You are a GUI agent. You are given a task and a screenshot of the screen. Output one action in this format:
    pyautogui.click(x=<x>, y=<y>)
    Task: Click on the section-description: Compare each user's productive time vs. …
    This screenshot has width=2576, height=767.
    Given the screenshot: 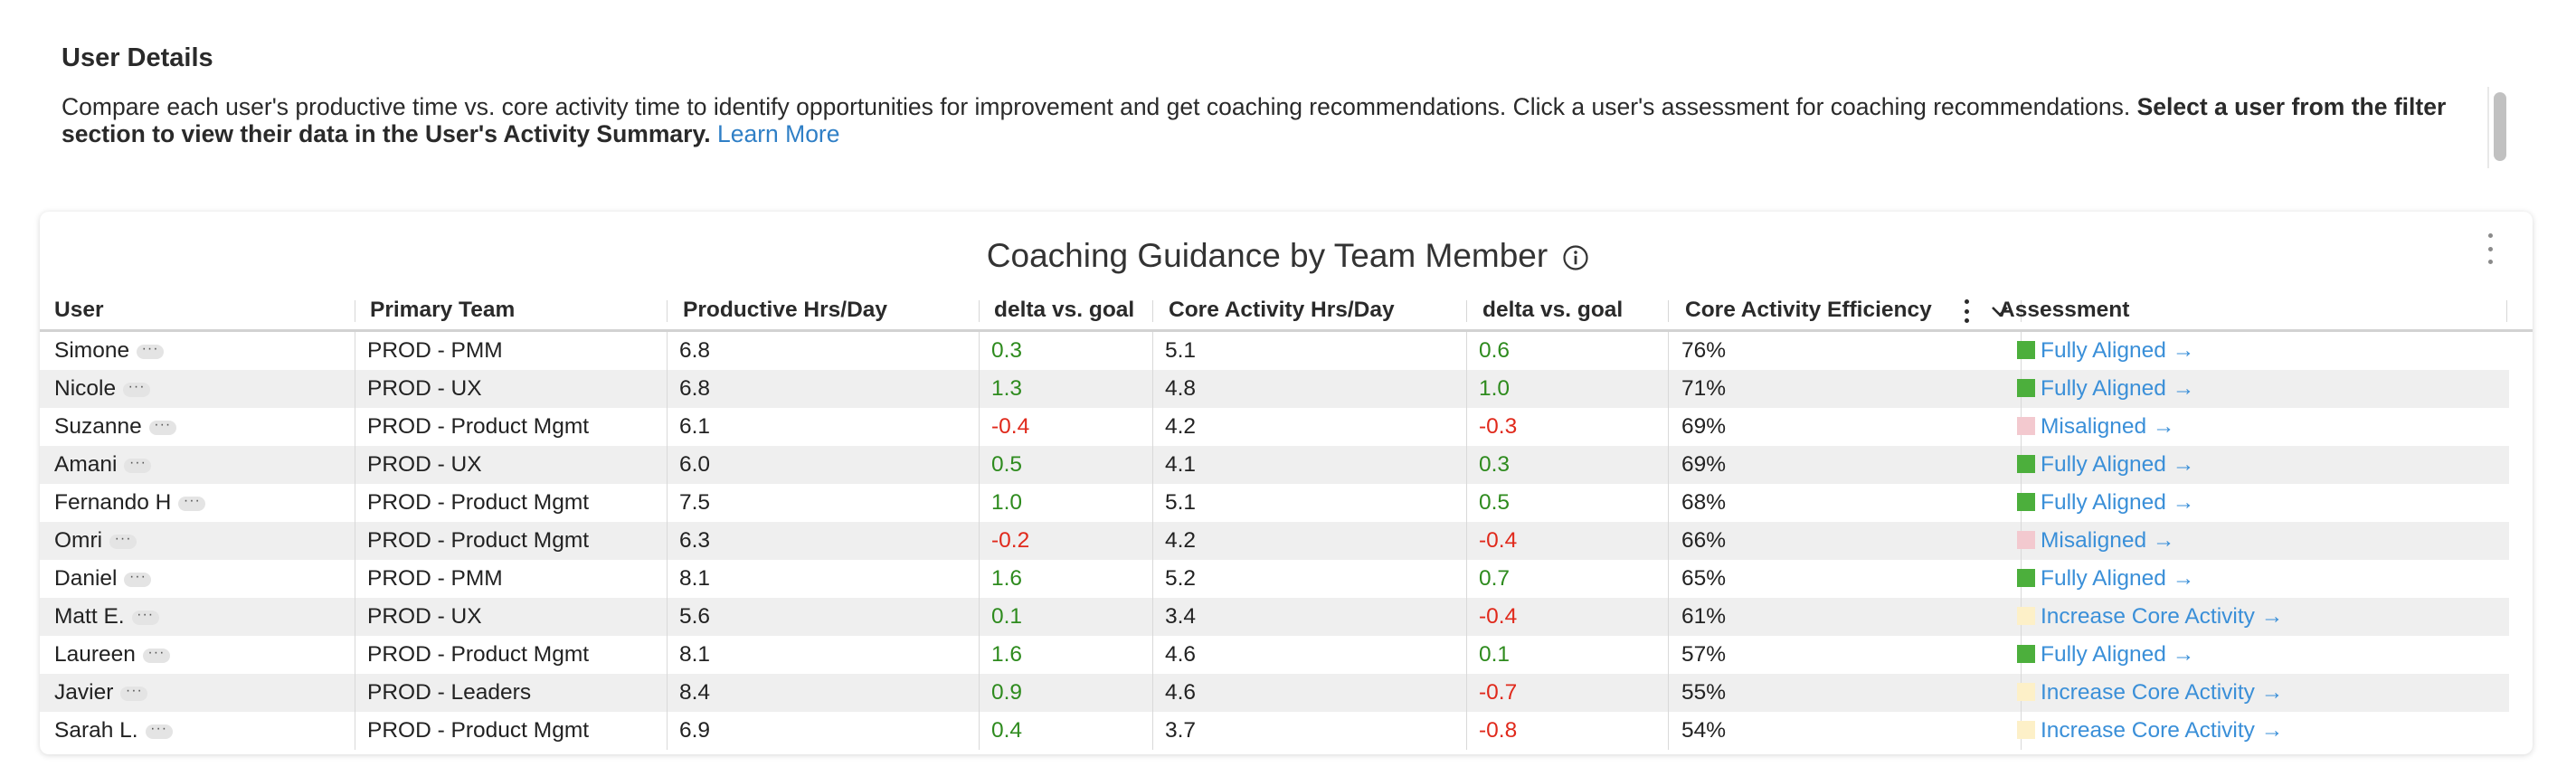 What is the action you would take?
    pyautogui.click(x=1255, y=120)
    